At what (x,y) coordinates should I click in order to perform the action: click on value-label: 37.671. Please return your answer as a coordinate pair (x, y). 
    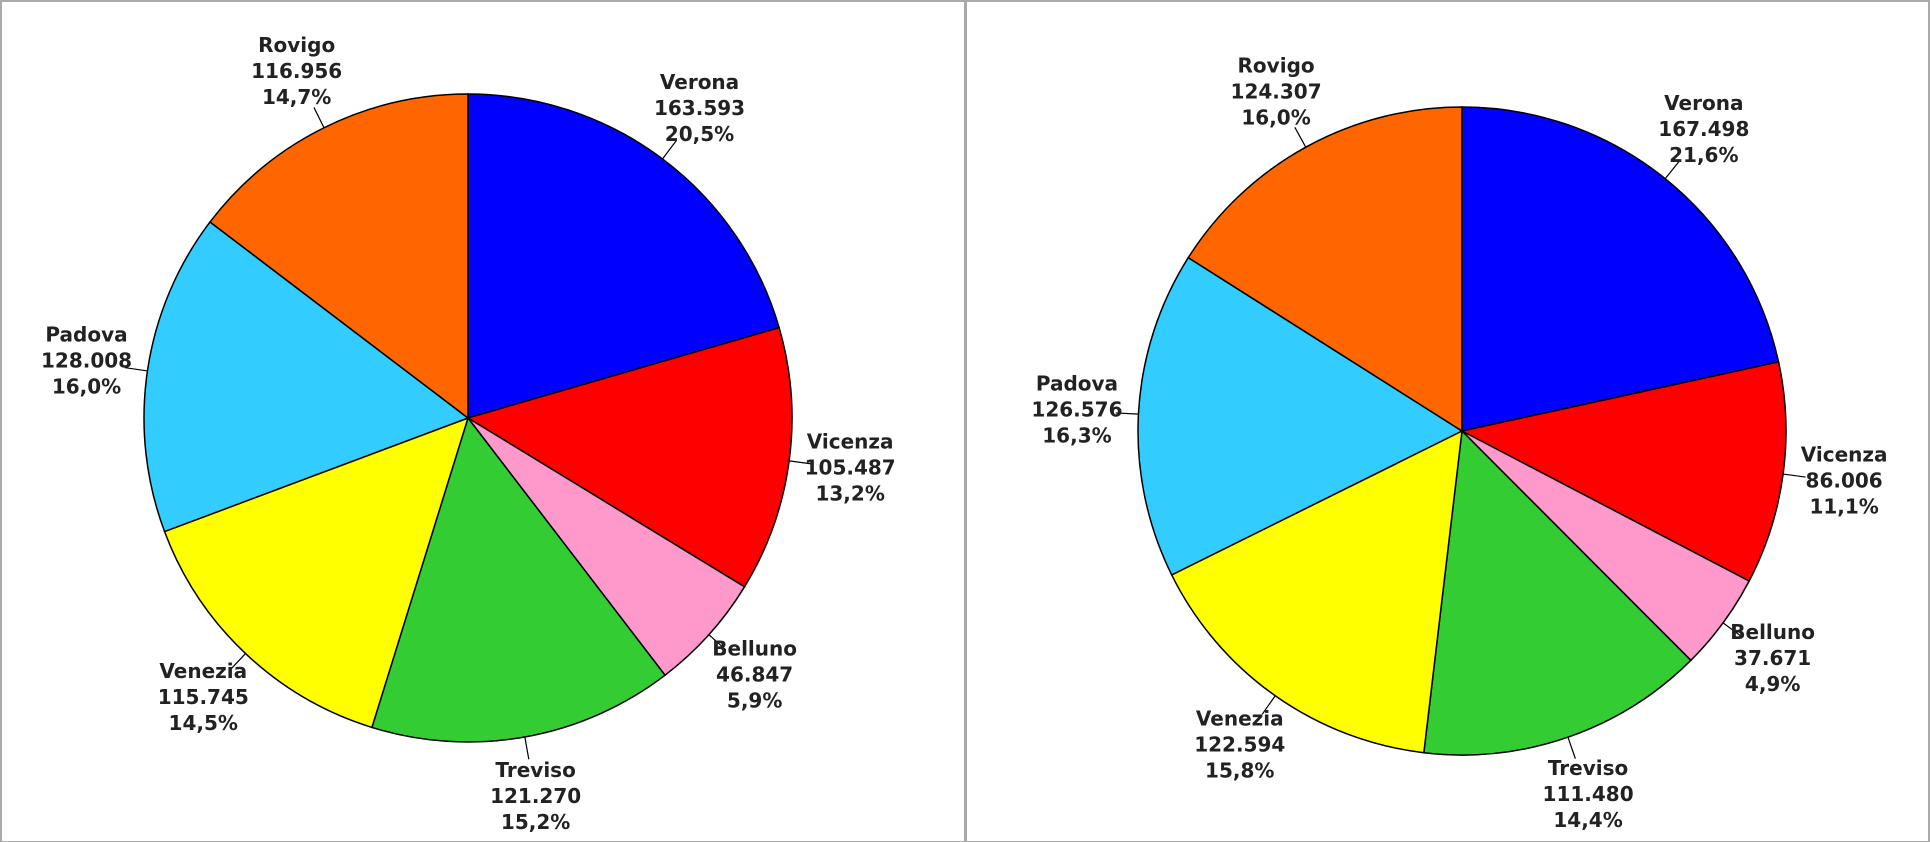
    Looking at the image, I should click on (1772, 658).